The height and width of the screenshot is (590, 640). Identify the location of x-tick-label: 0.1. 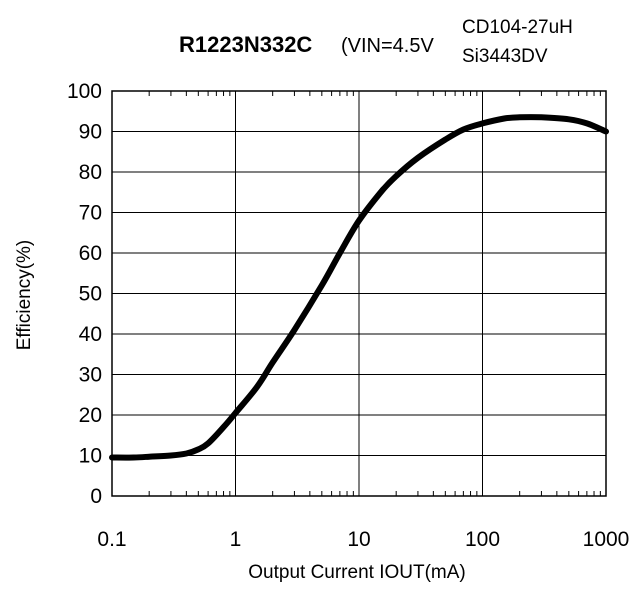
(111, 539).